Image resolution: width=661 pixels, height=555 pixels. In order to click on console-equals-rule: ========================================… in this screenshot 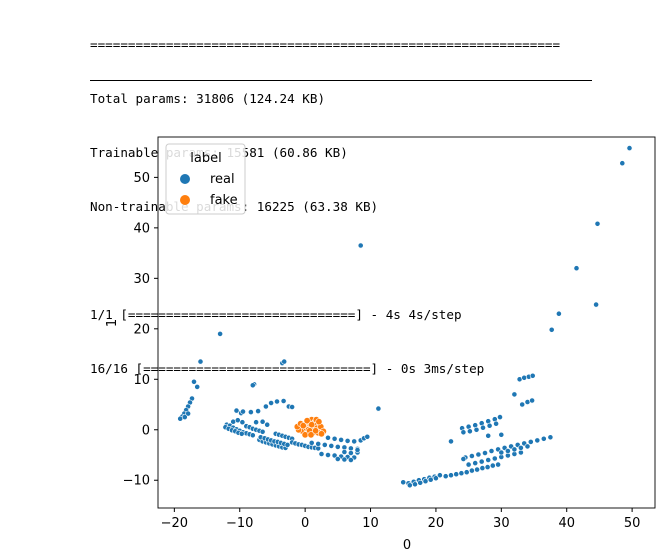, I will do `click(325, 44)`.